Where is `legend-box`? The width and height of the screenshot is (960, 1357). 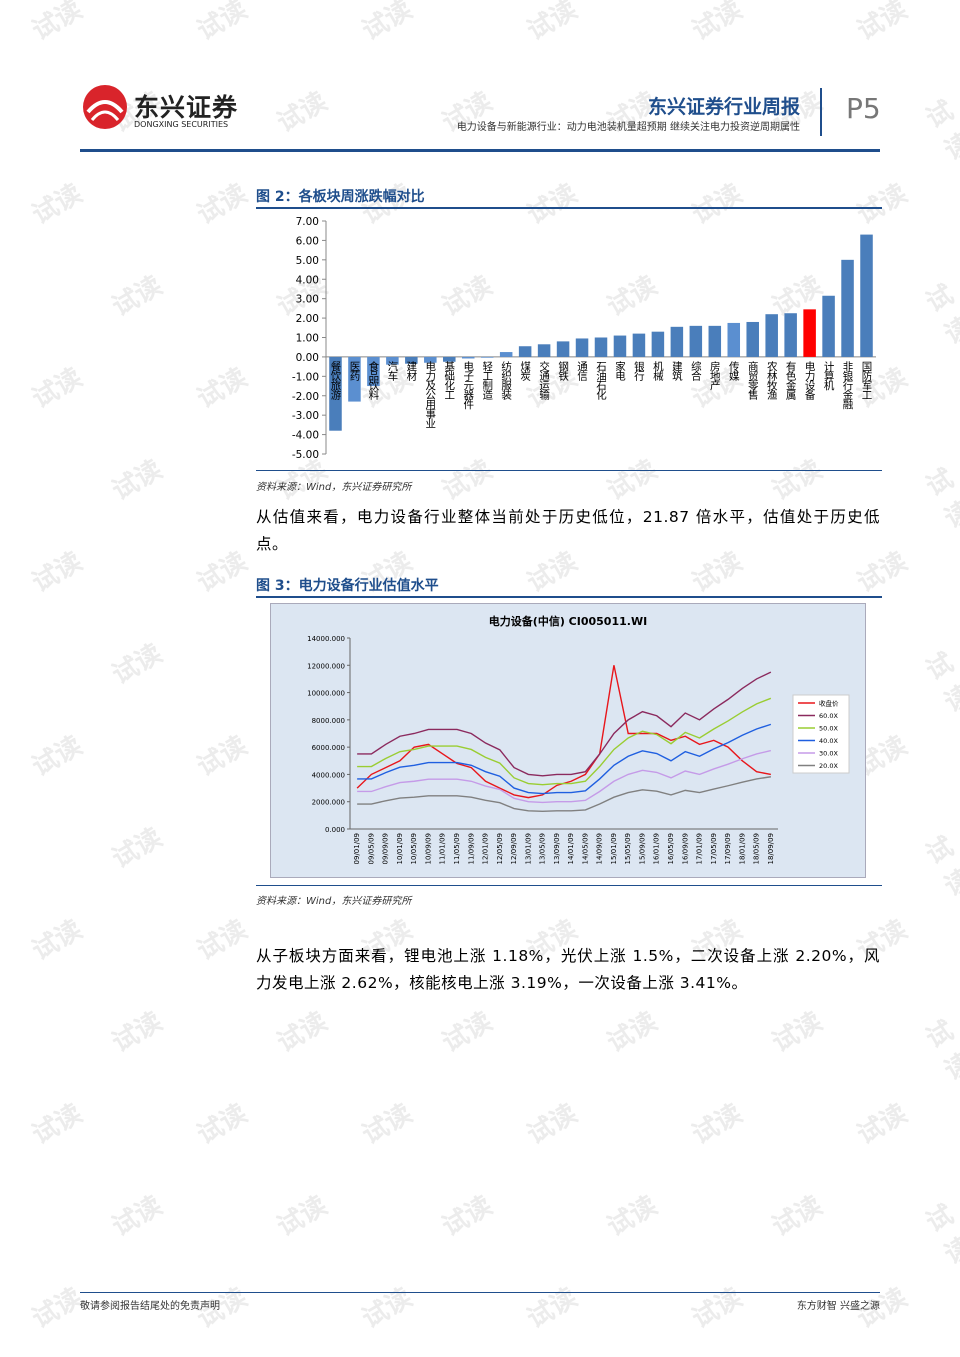
legend-box is located at coordinates (821, 734).